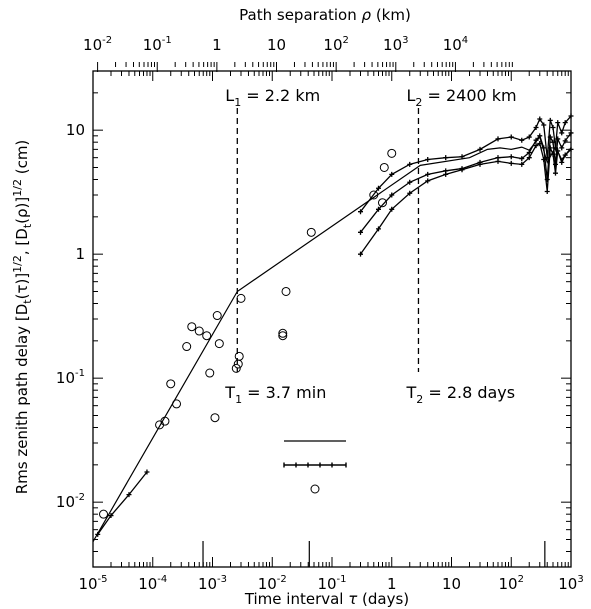  I want to click on transition-bottom-label: T1 = 3.7 min, so click(275, 394).